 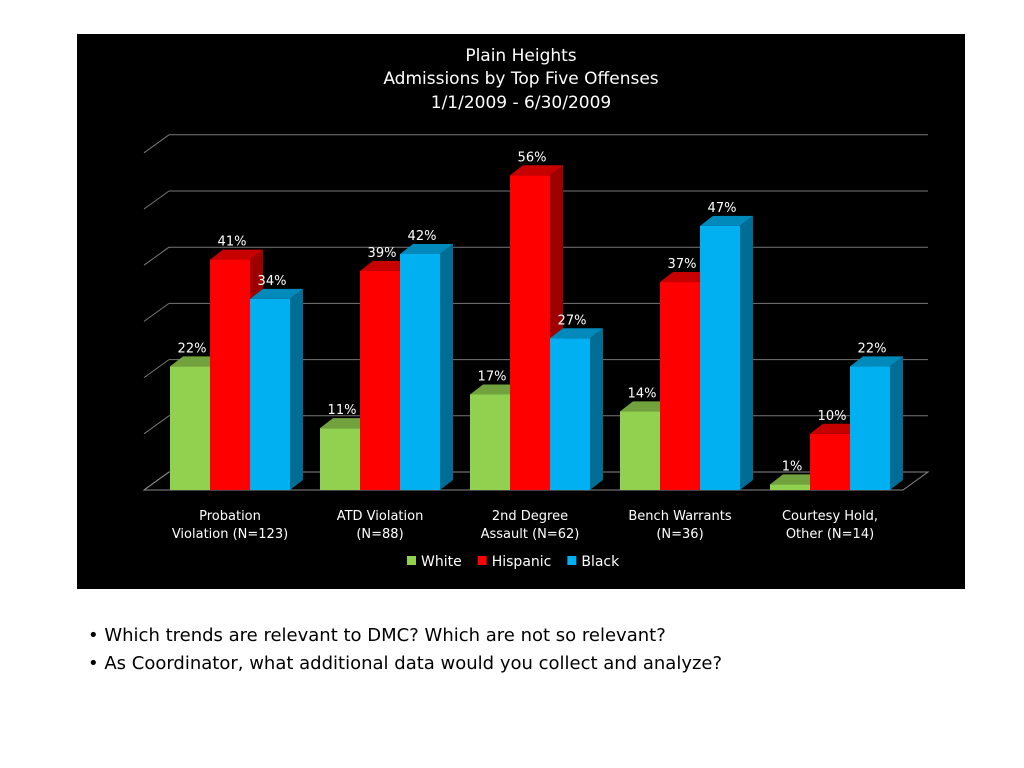 I want to click on data-label-hispanic-1: 39%, so click(x=382, y=253).